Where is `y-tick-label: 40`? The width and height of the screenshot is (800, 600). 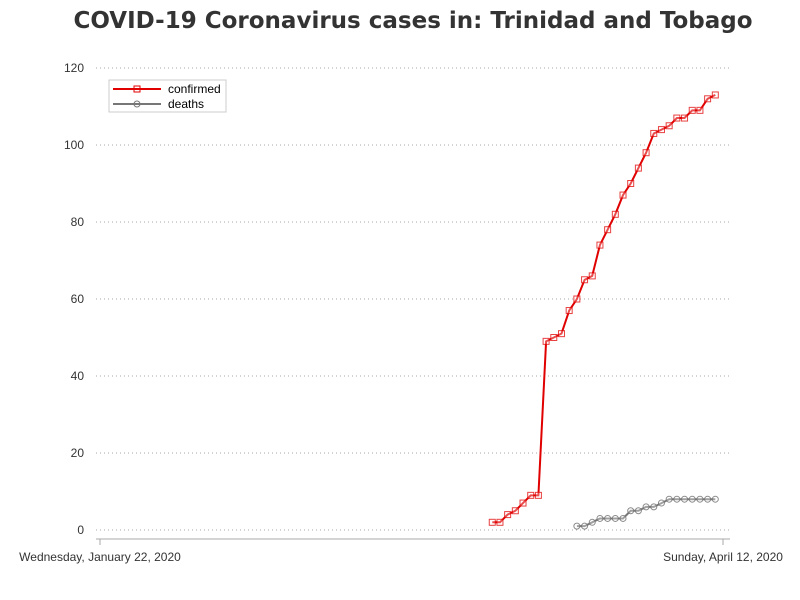 y-tick-label: 40 is located at coordinates (78, 376).